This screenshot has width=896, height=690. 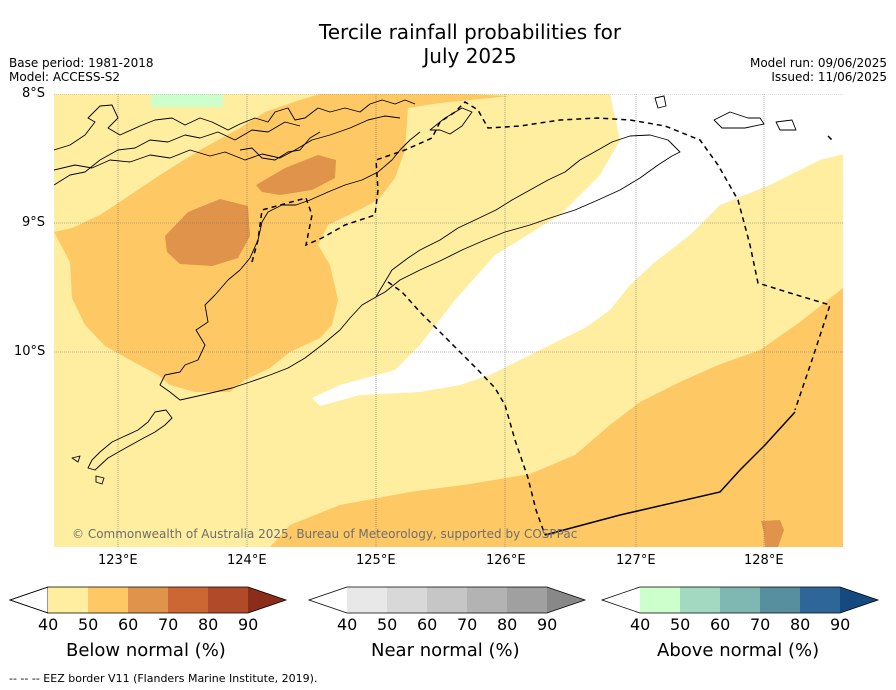 What do you see at coordinates (427, 624) in the screenshot?
I see `cb2-tick-60: 60` at bounding box center [427, 624].